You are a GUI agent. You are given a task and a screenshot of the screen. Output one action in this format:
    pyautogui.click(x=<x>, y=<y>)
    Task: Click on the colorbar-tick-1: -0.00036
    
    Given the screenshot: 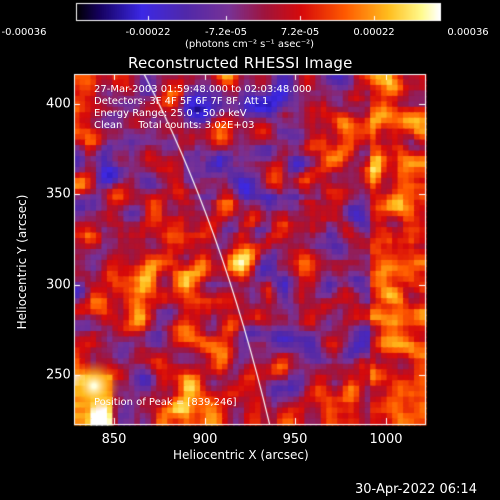 What is the action you would take?
    pyautogui.click(x=24, y=32)
    